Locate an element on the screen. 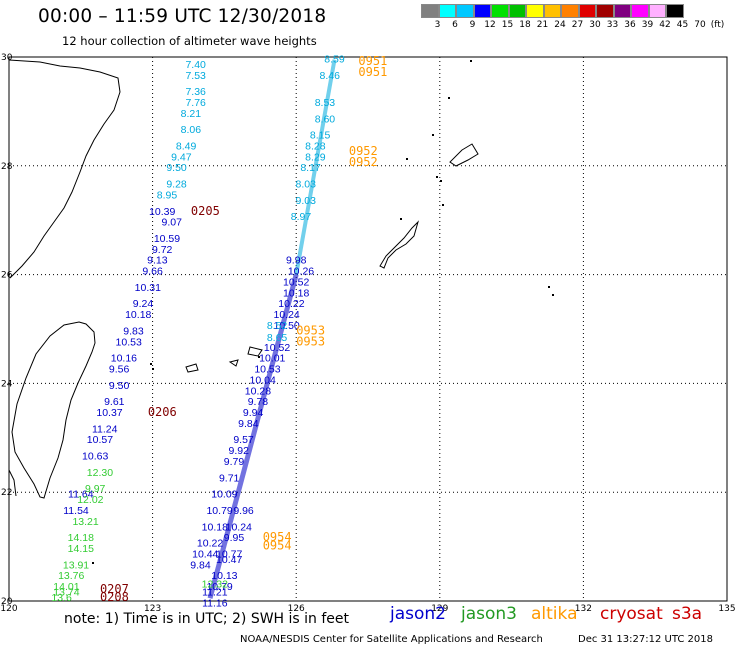 Image resolution: width=740 pixels, height=650 pixels. latitude-label: 30 is located at coordinates (7, 58).